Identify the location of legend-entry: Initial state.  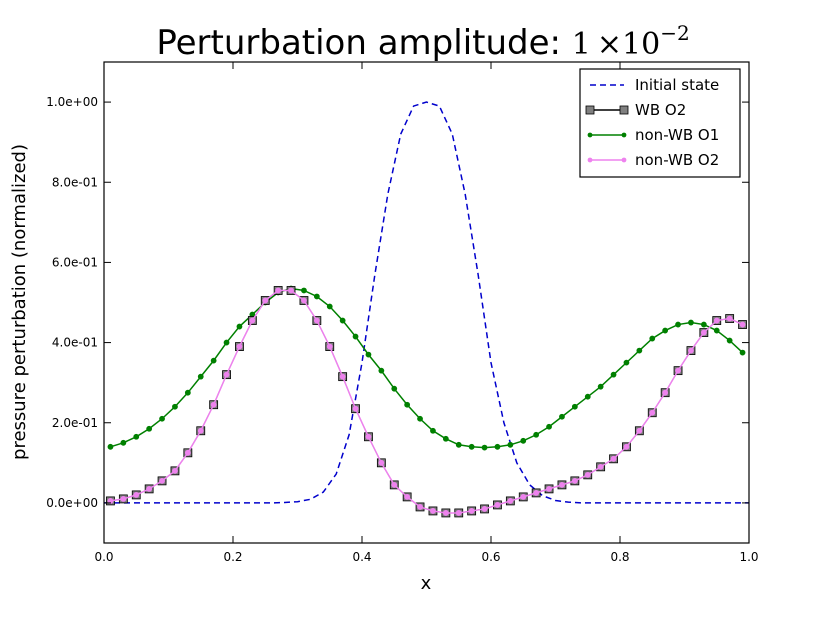
(654, 85).